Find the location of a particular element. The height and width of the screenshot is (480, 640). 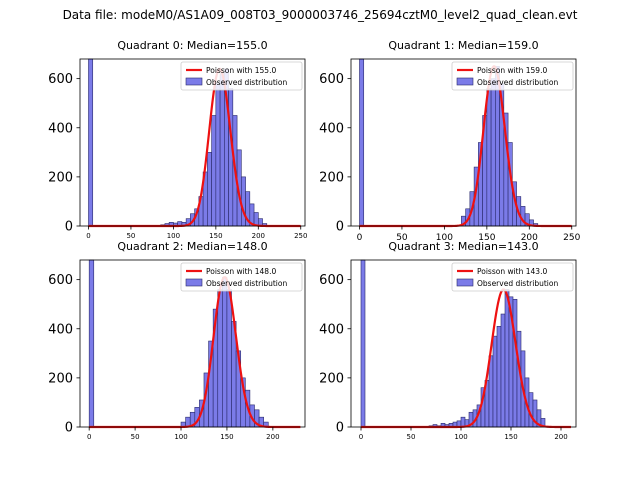

quadrant-title: Quadrant 2: Median=148.0 is located at coordinates (192, 246).